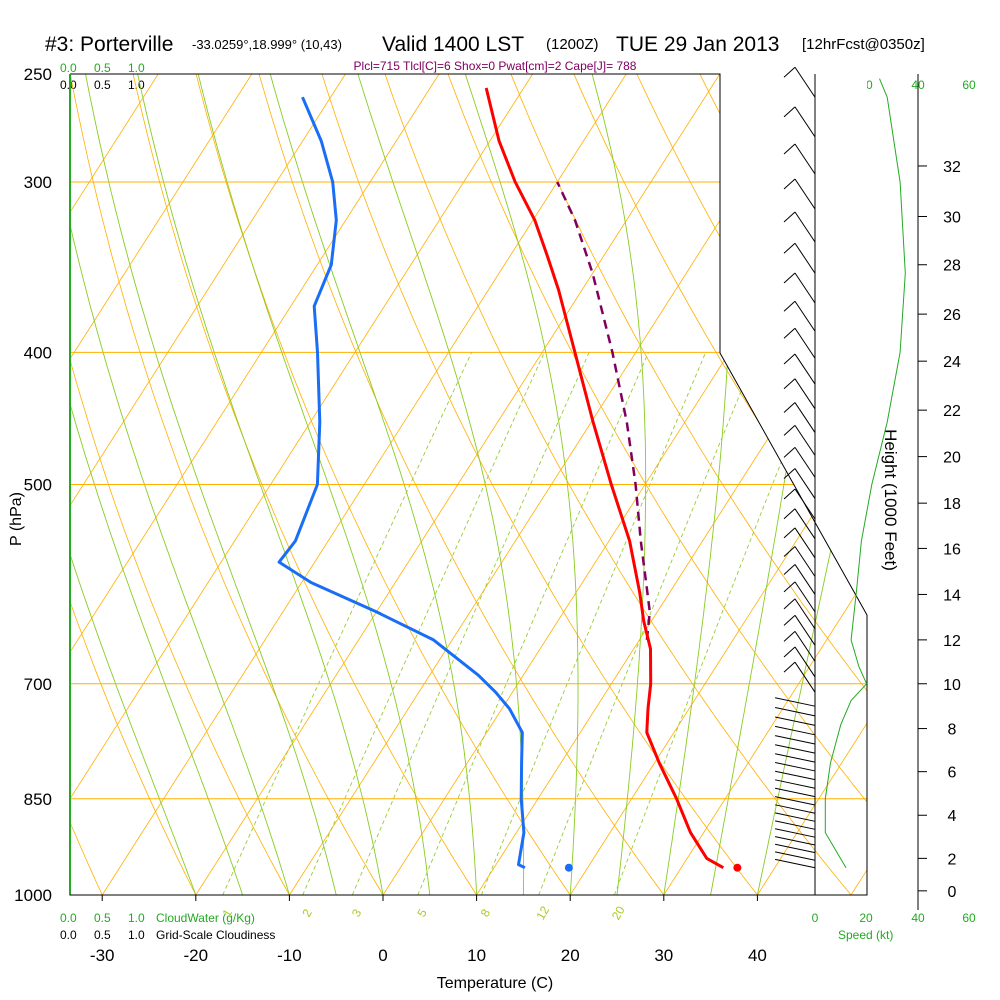 This screenshot has height=1000, width=1000. Describe the element at coordinates (952, 315) in the screenshot. I see `height-tick-label: 26` at that location.